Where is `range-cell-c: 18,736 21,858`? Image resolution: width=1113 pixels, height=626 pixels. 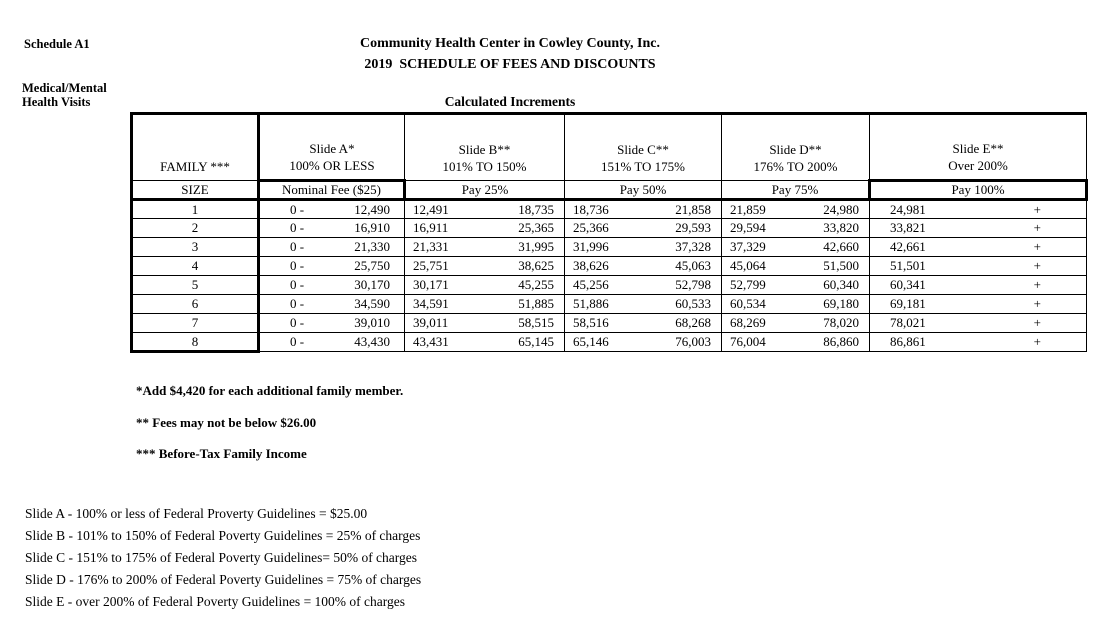
range-cell-c: 18,736 21,858 is located at coordinates (643, 209).